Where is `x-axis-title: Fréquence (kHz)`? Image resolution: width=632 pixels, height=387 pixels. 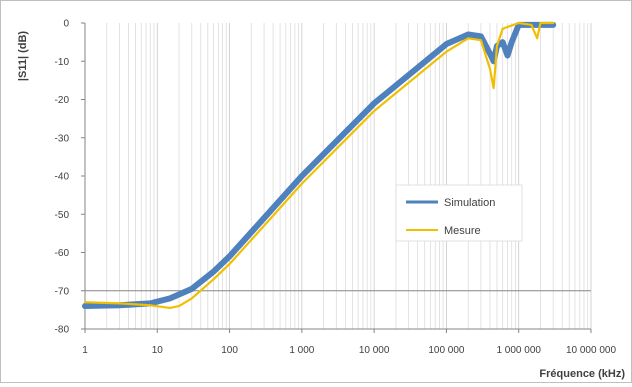
x-axis-title: Fréquence (kHz) is located at coordinates (582, 374).